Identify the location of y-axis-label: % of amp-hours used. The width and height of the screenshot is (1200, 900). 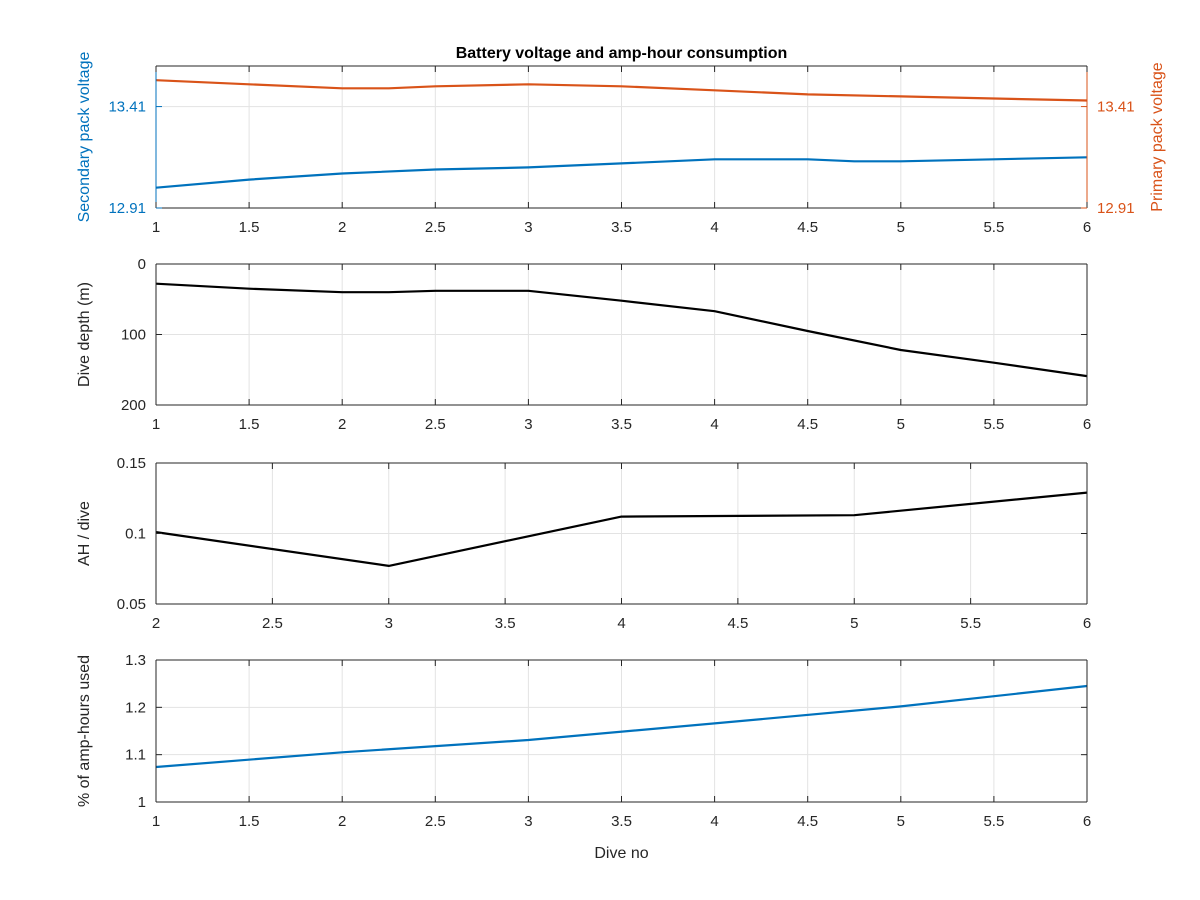
(84, 731).